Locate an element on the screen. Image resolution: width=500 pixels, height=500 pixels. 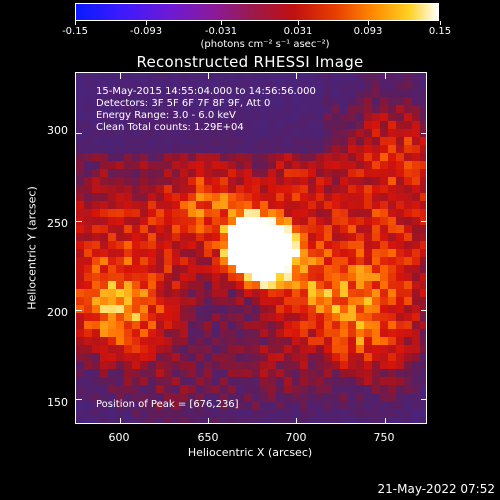
y-tick-label: 300 is located at coordinates (57, 130).